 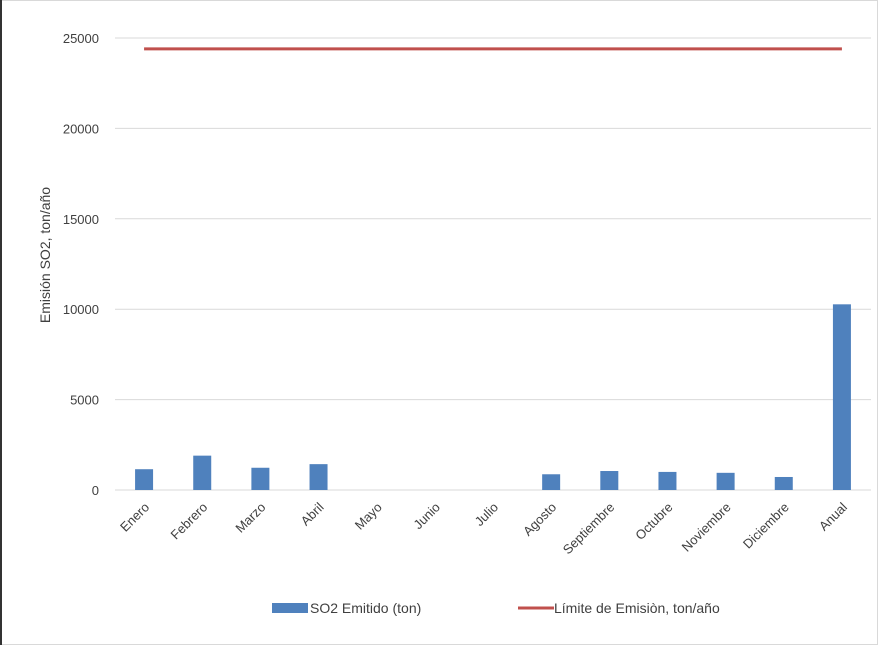 What do you see at coordinates (609, 480) in the screenshot?
I see `bar-septiembre` at bounding box center [609, 480].